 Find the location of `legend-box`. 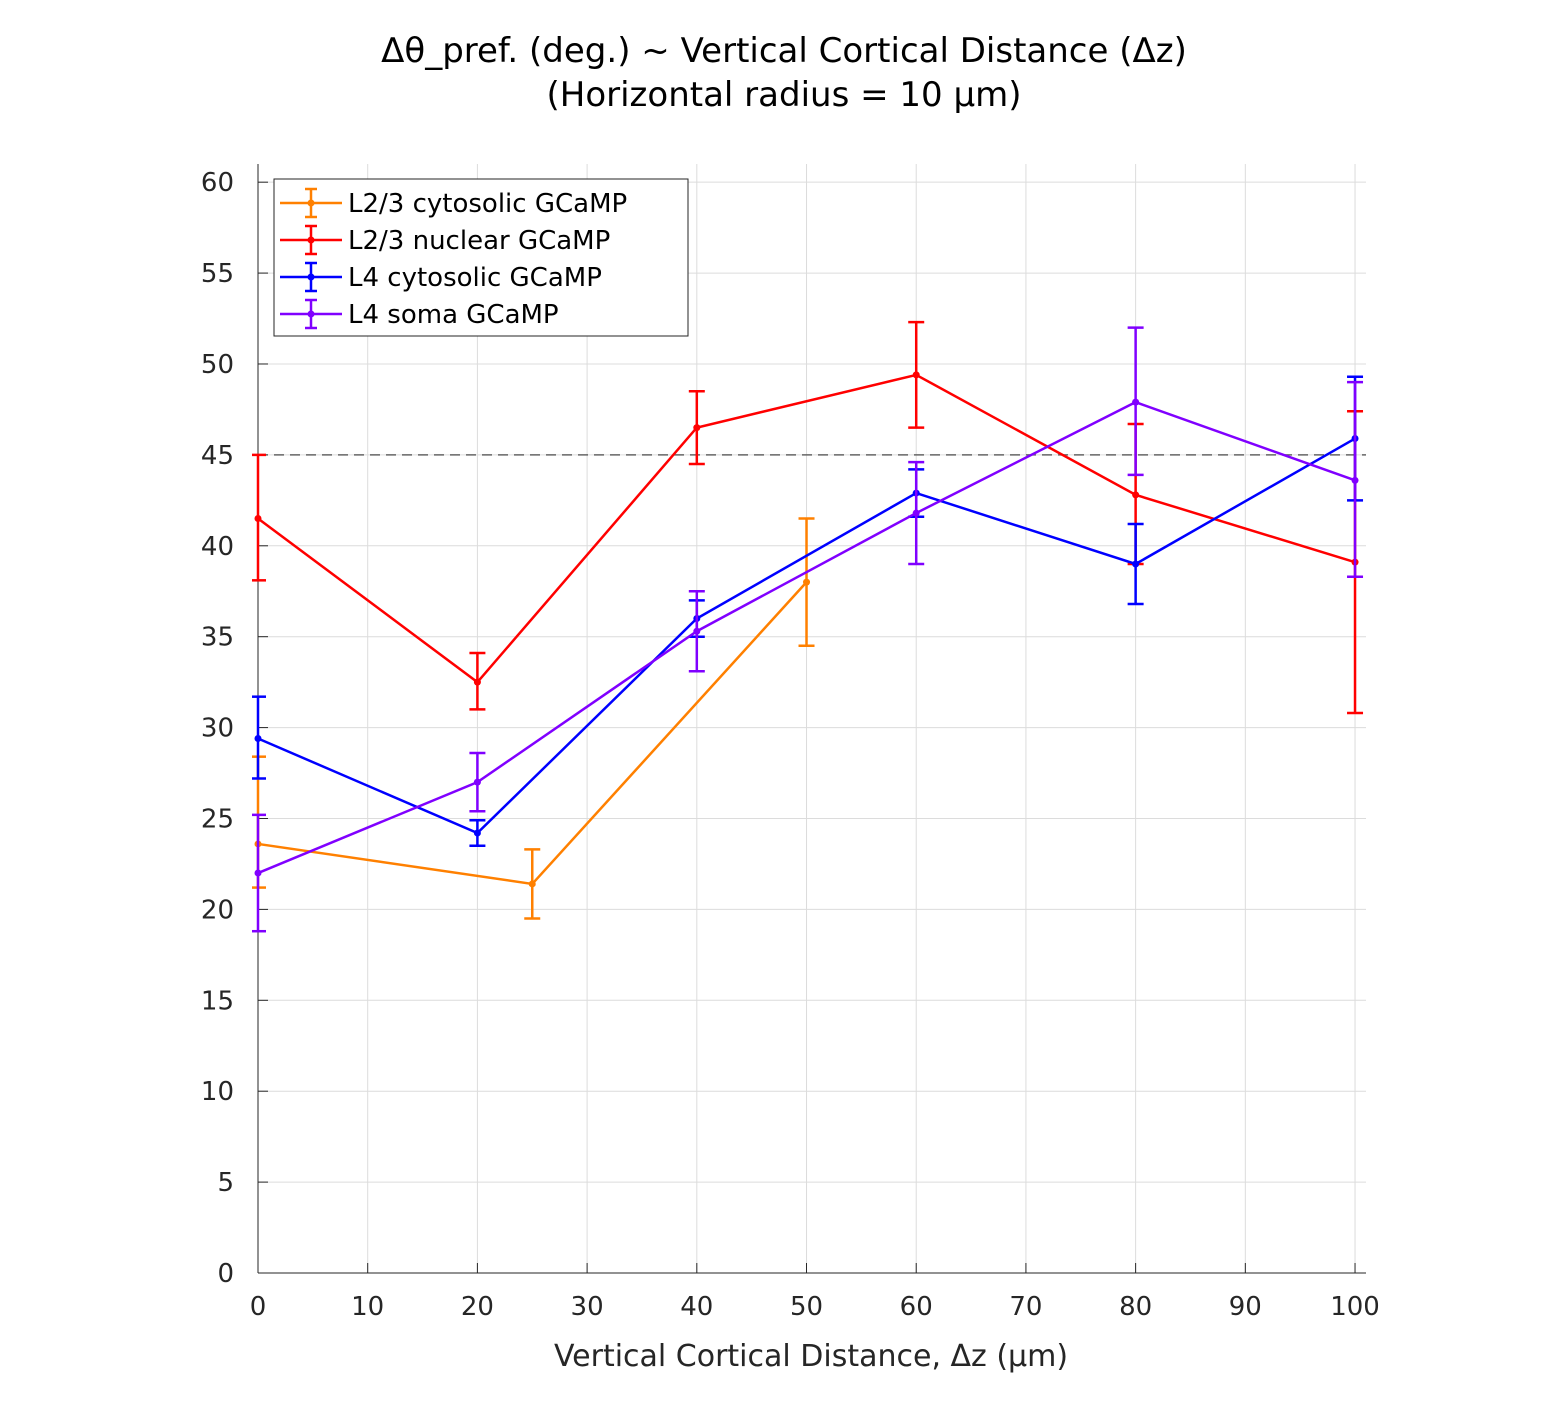

legend-box is located at coordinates (481, 257).